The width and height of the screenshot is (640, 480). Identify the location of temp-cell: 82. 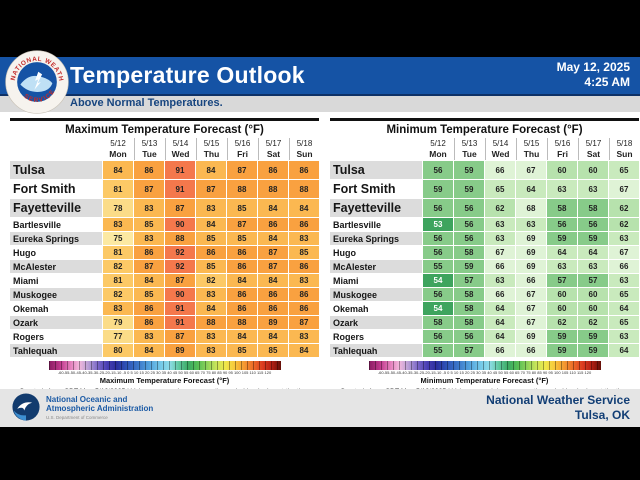
(211, 280).